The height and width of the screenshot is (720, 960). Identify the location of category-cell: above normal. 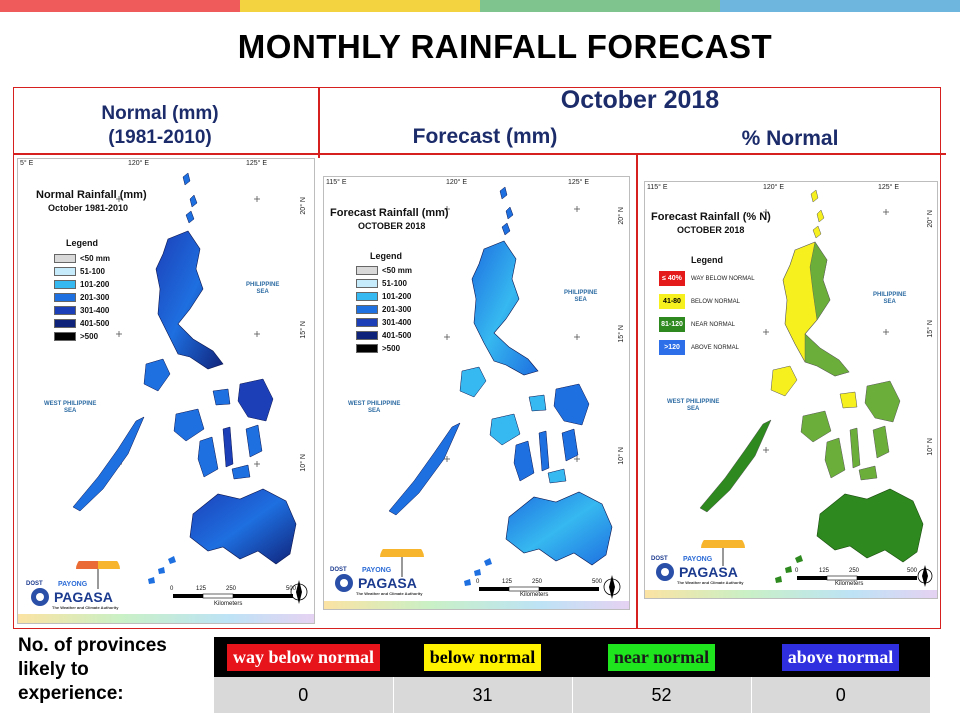
(840, 657).